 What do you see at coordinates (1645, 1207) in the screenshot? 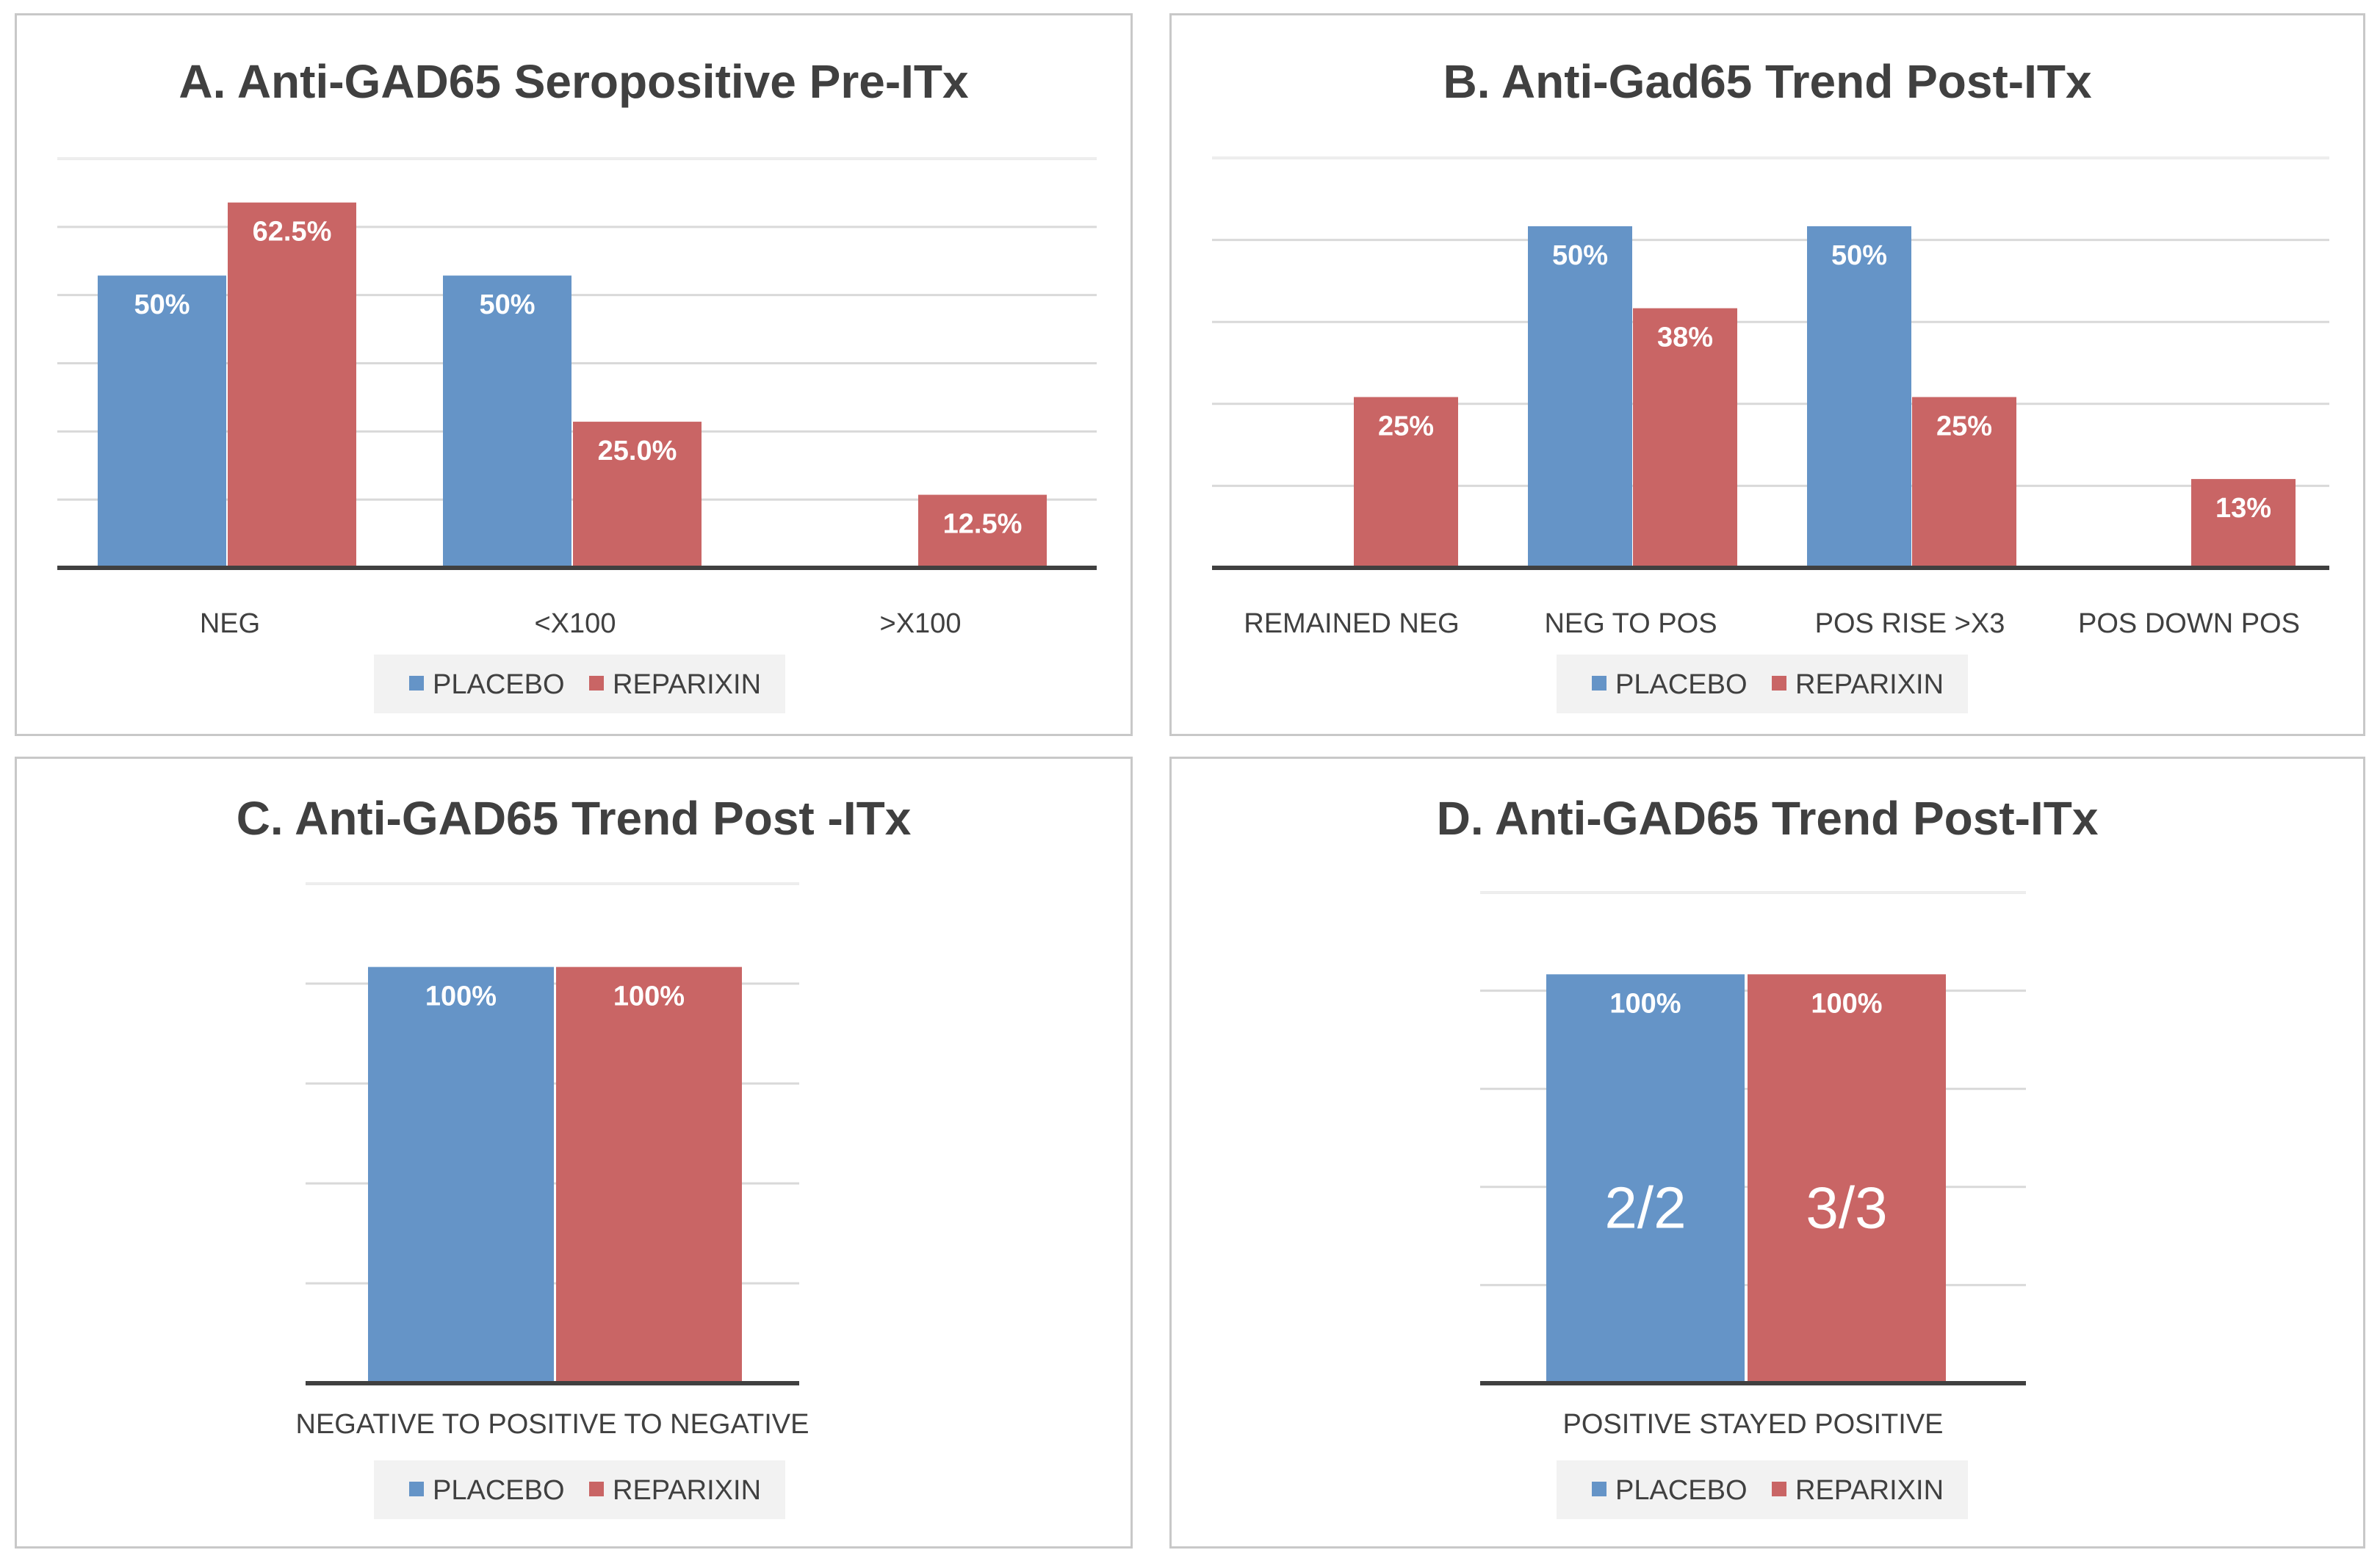
I see `fraction-annotation: 2/2` at bounding box center [1645, 1207].